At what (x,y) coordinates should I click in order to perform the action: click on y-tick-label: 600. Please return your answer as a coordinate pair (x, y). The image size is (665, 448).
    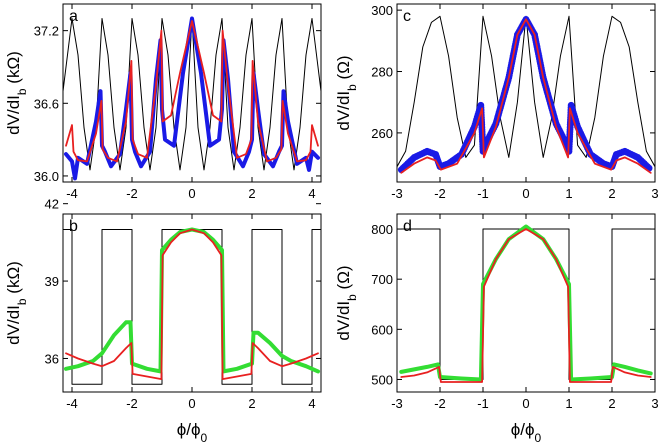
    Looking at the image, I should click on (382, 329).